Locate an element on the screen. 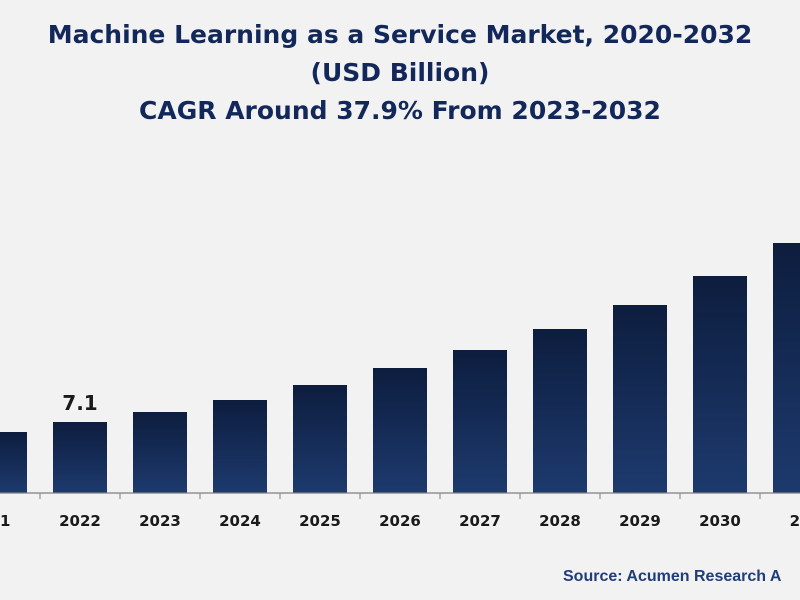 Image resolution: width=800 pixels, height=600 pixels. bar-2024 is located at coordinates (240, 446).